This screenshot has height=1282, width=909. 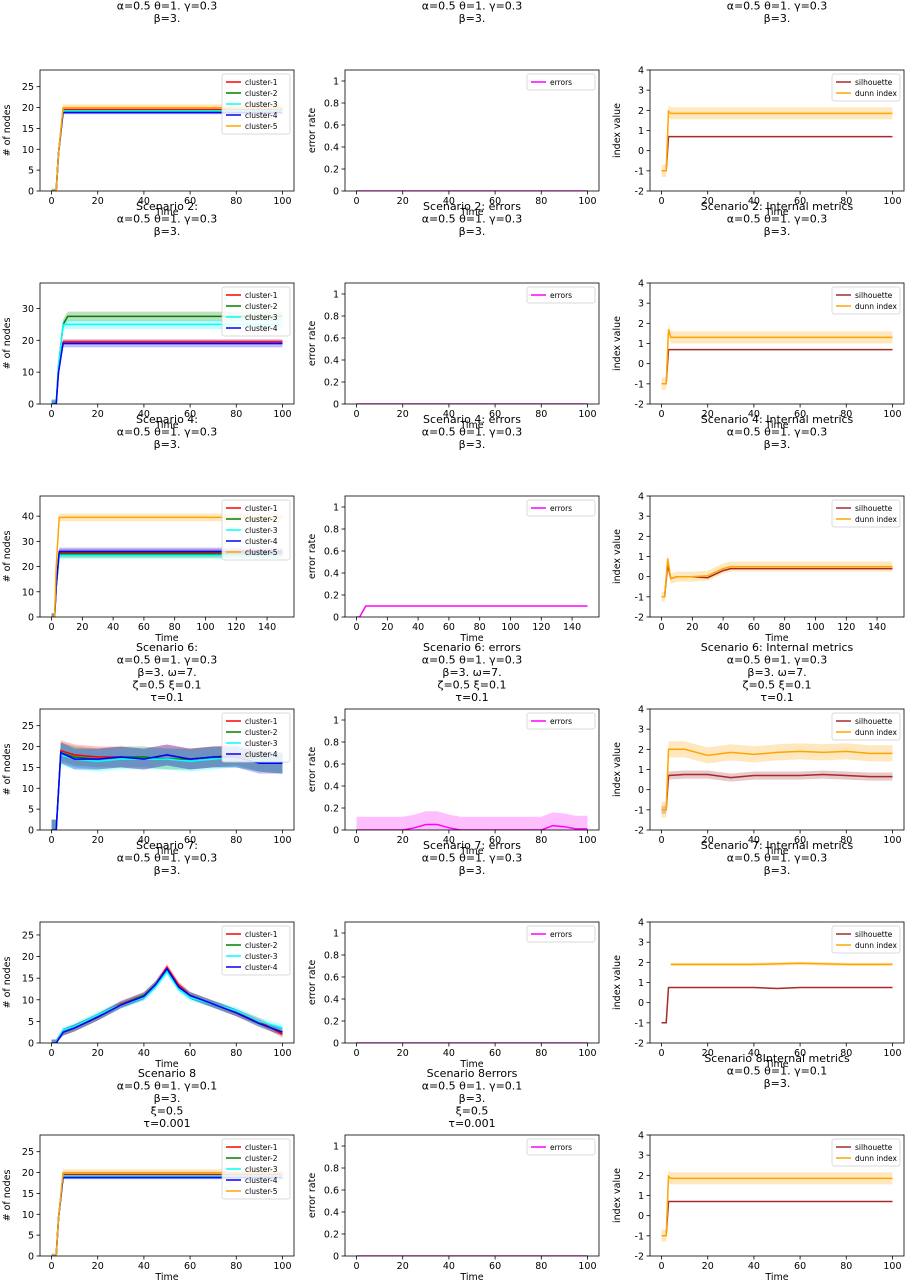 I want to click on legend-entry: cluster-2, so click(x=261, y=519).